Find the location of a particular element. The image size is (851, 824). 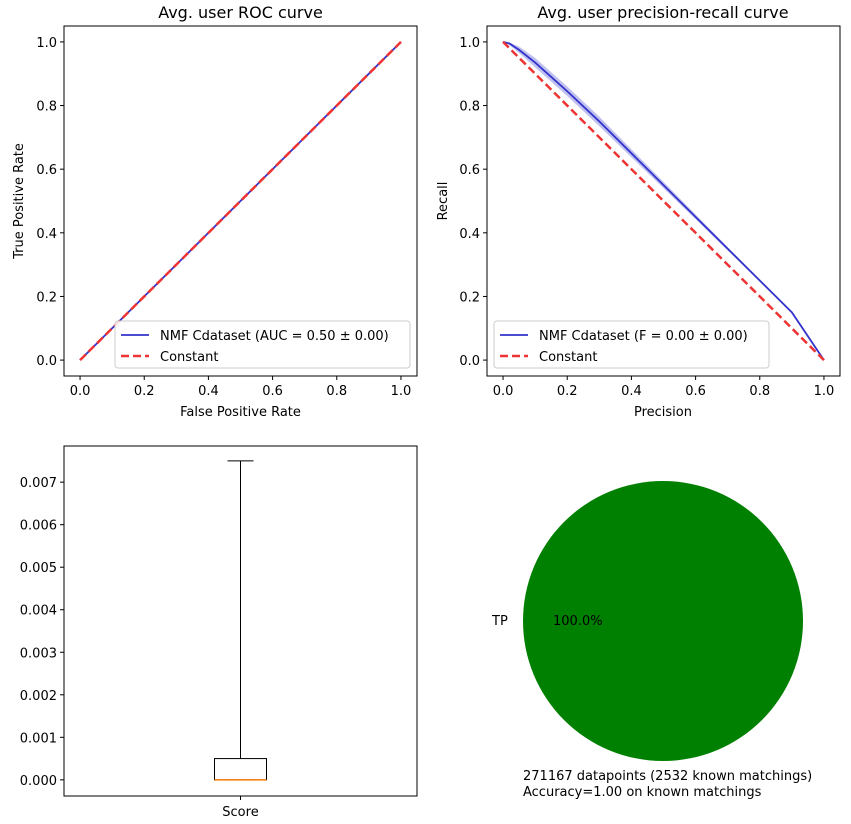

pr-ytick-label-0: 0.0 is located at coordinates (469, 361).